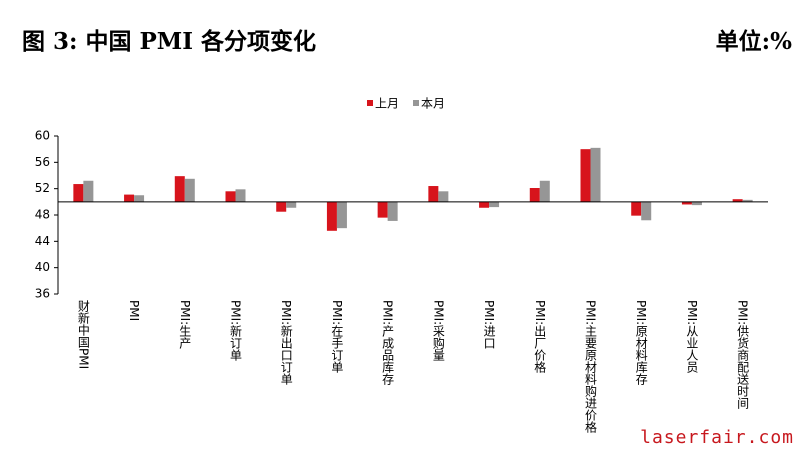  What do you see at coordinates (286, 343) in the screenshot?
I see `x-tick-label: PMI:新出口订单` at bounding box center [286, 343].